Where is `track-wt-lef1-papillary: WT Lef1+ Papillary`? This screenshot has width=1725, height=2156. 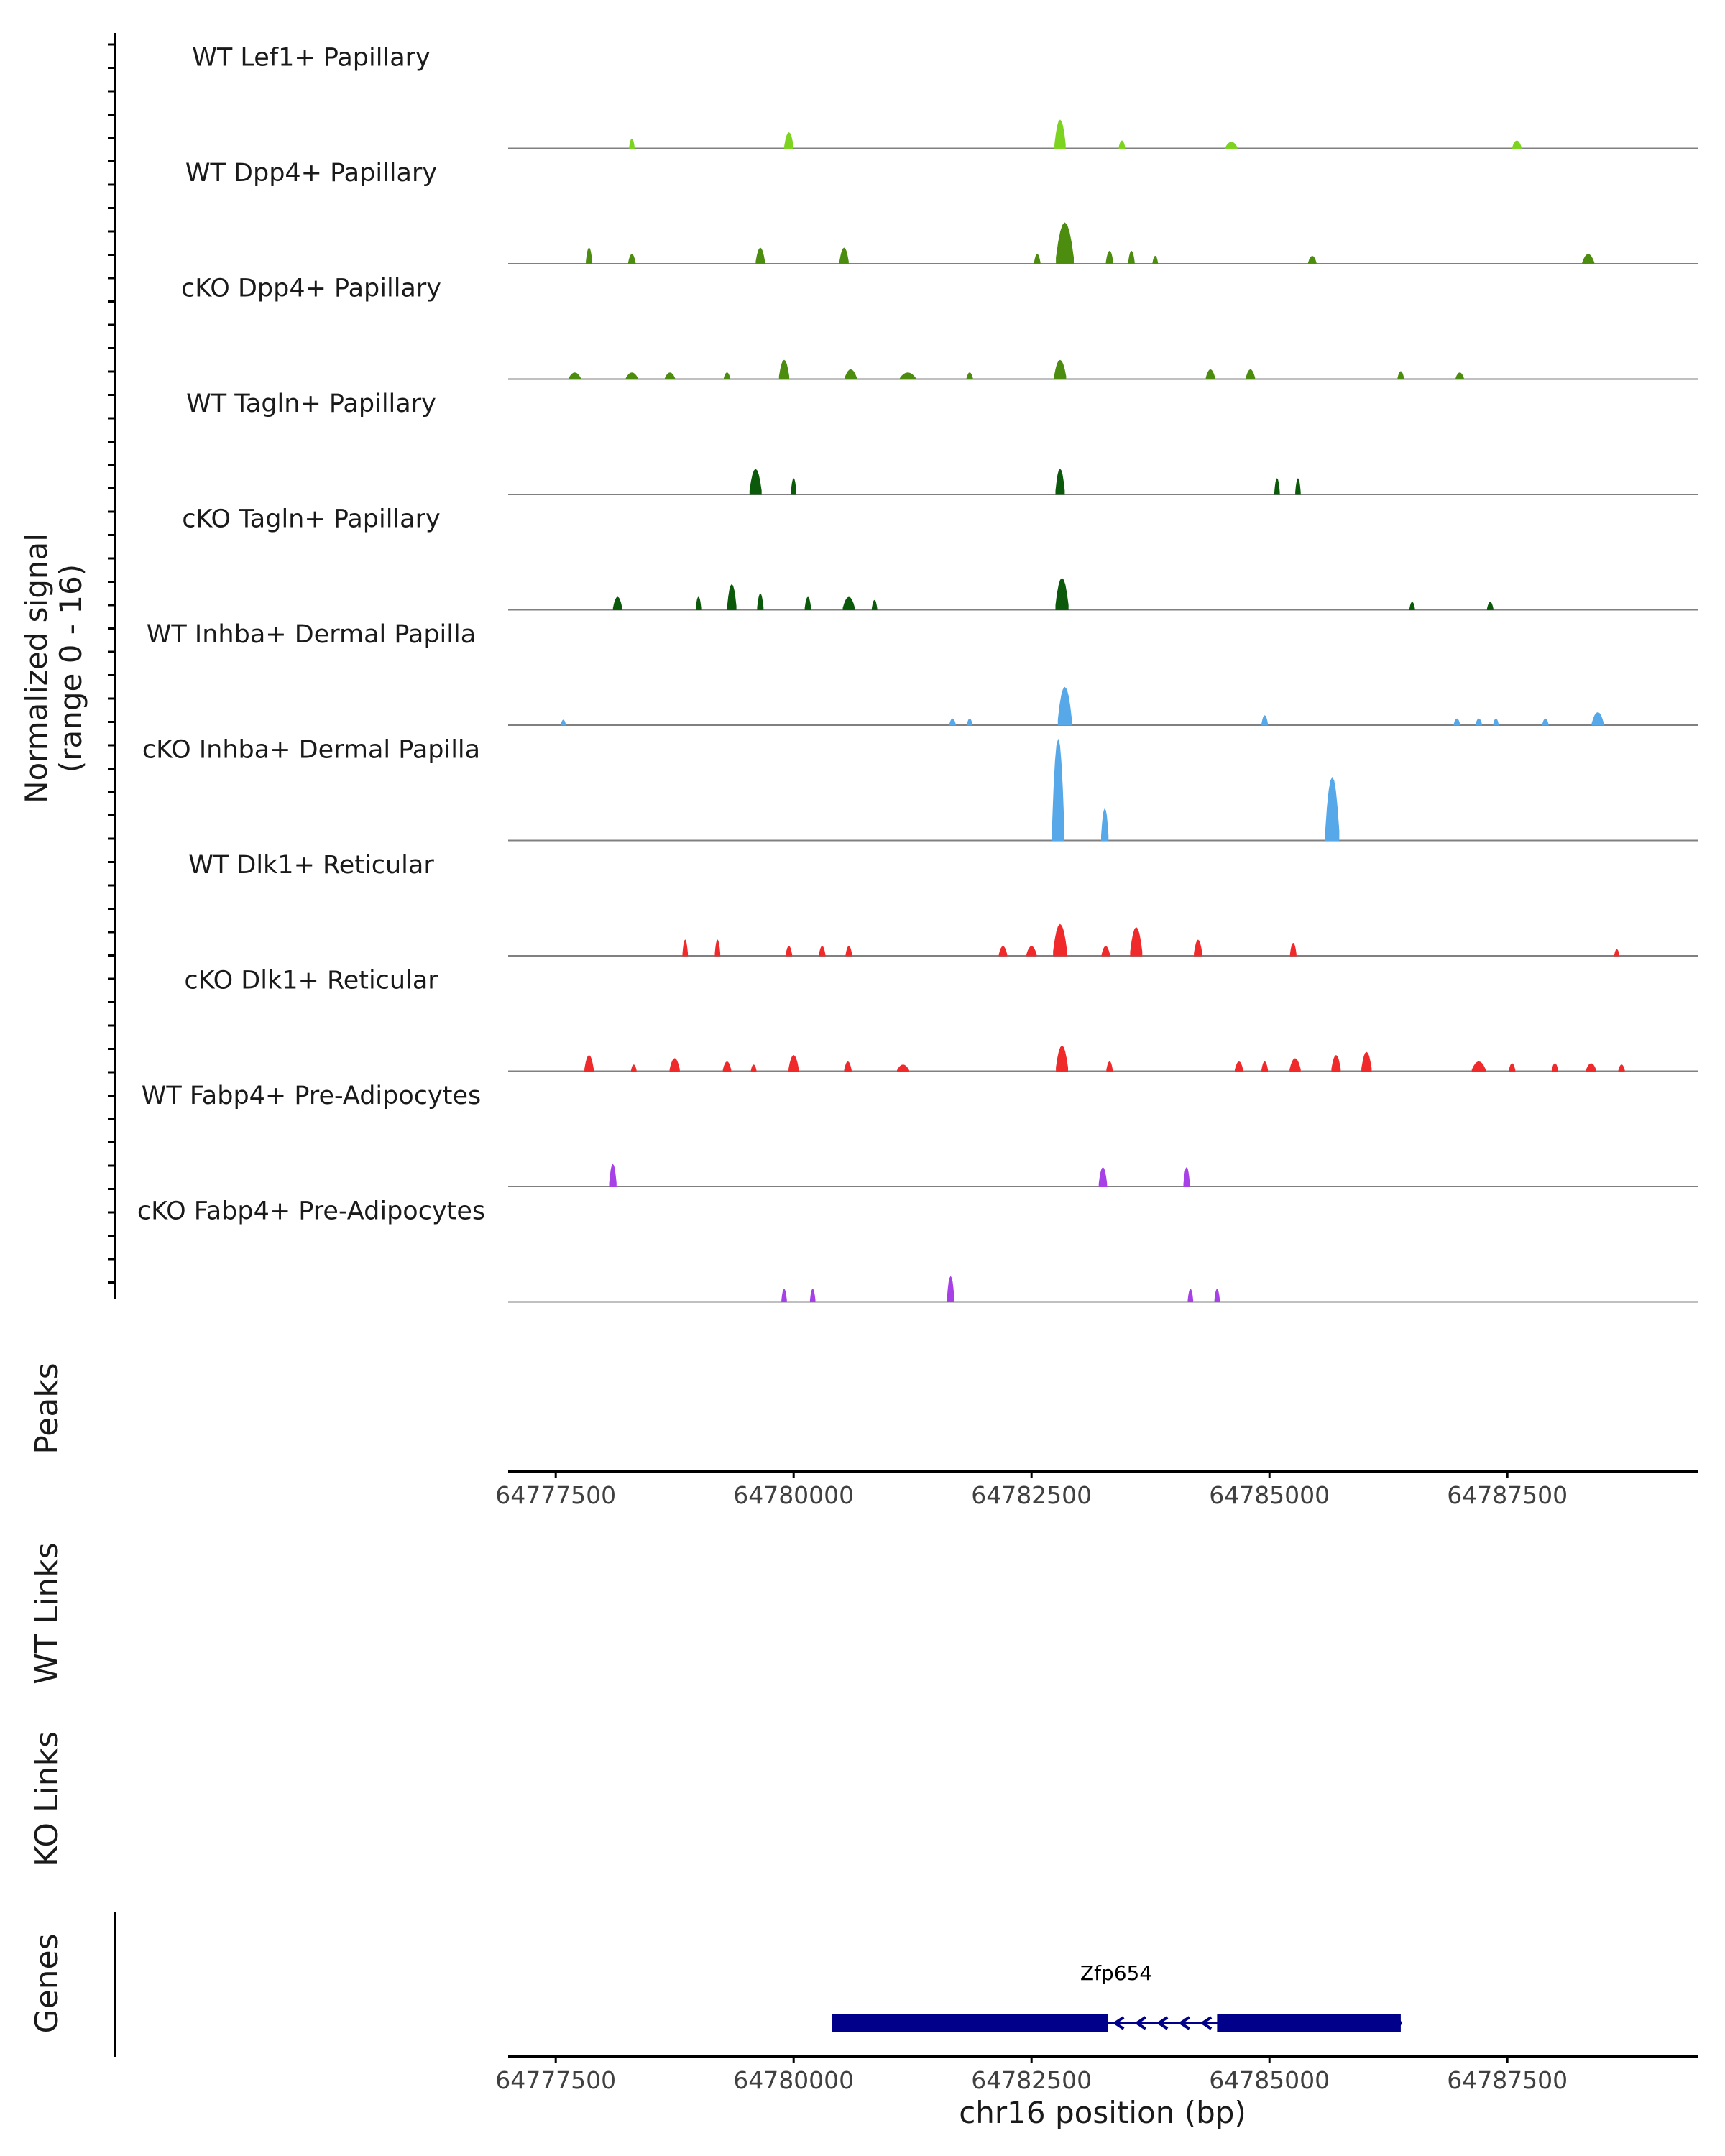
track-wt-lef1-papillary: WT Lef1+ Papillary is located at coordinates (945, 96).